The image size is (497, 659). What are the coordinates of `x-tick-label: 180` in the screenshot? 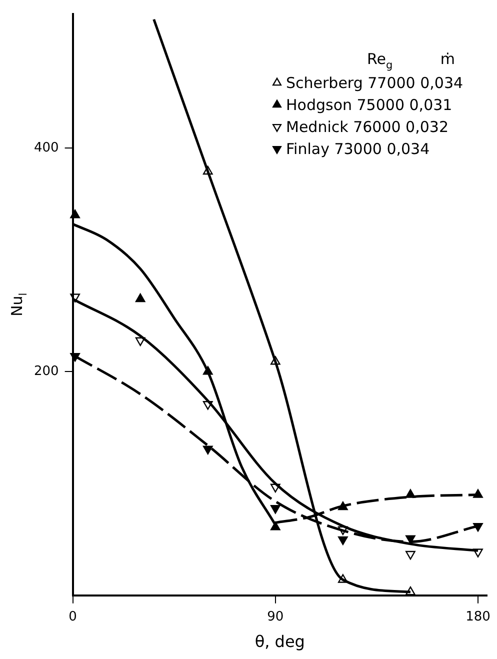 It's located at (478, 617).